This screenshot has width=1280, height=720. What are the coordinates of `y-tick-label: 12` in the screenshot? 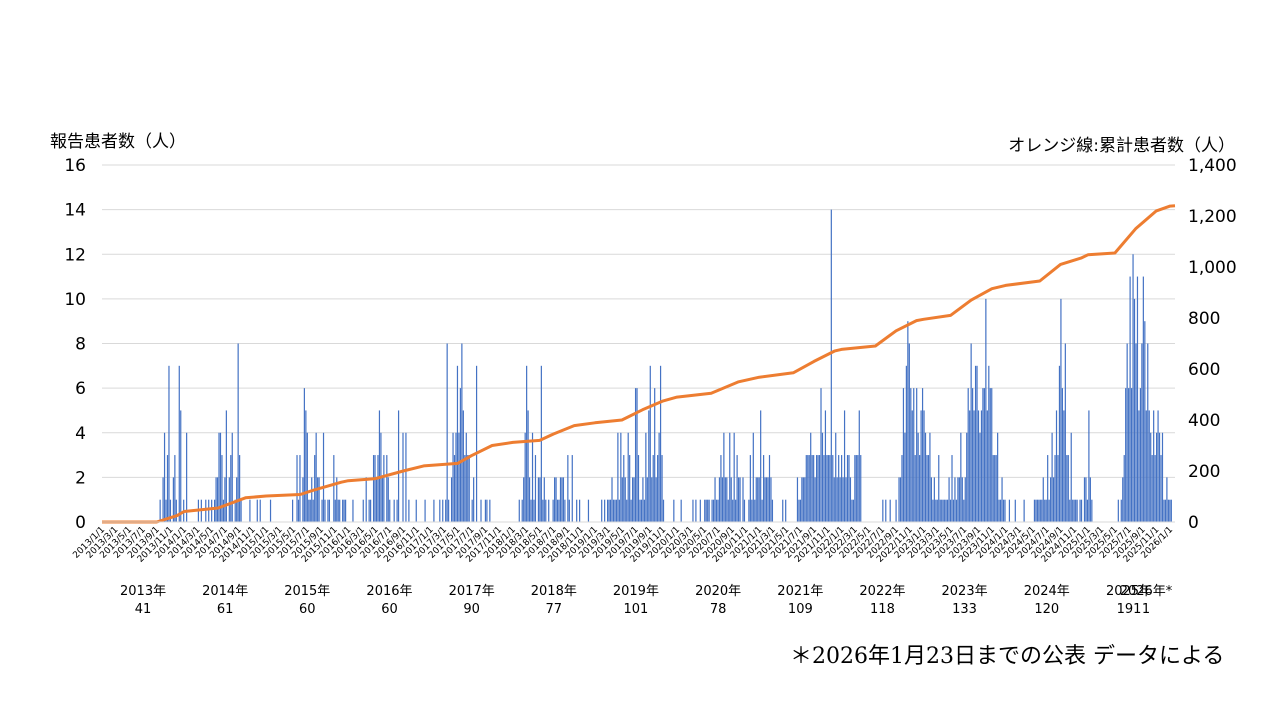 It's located at (75, 255).